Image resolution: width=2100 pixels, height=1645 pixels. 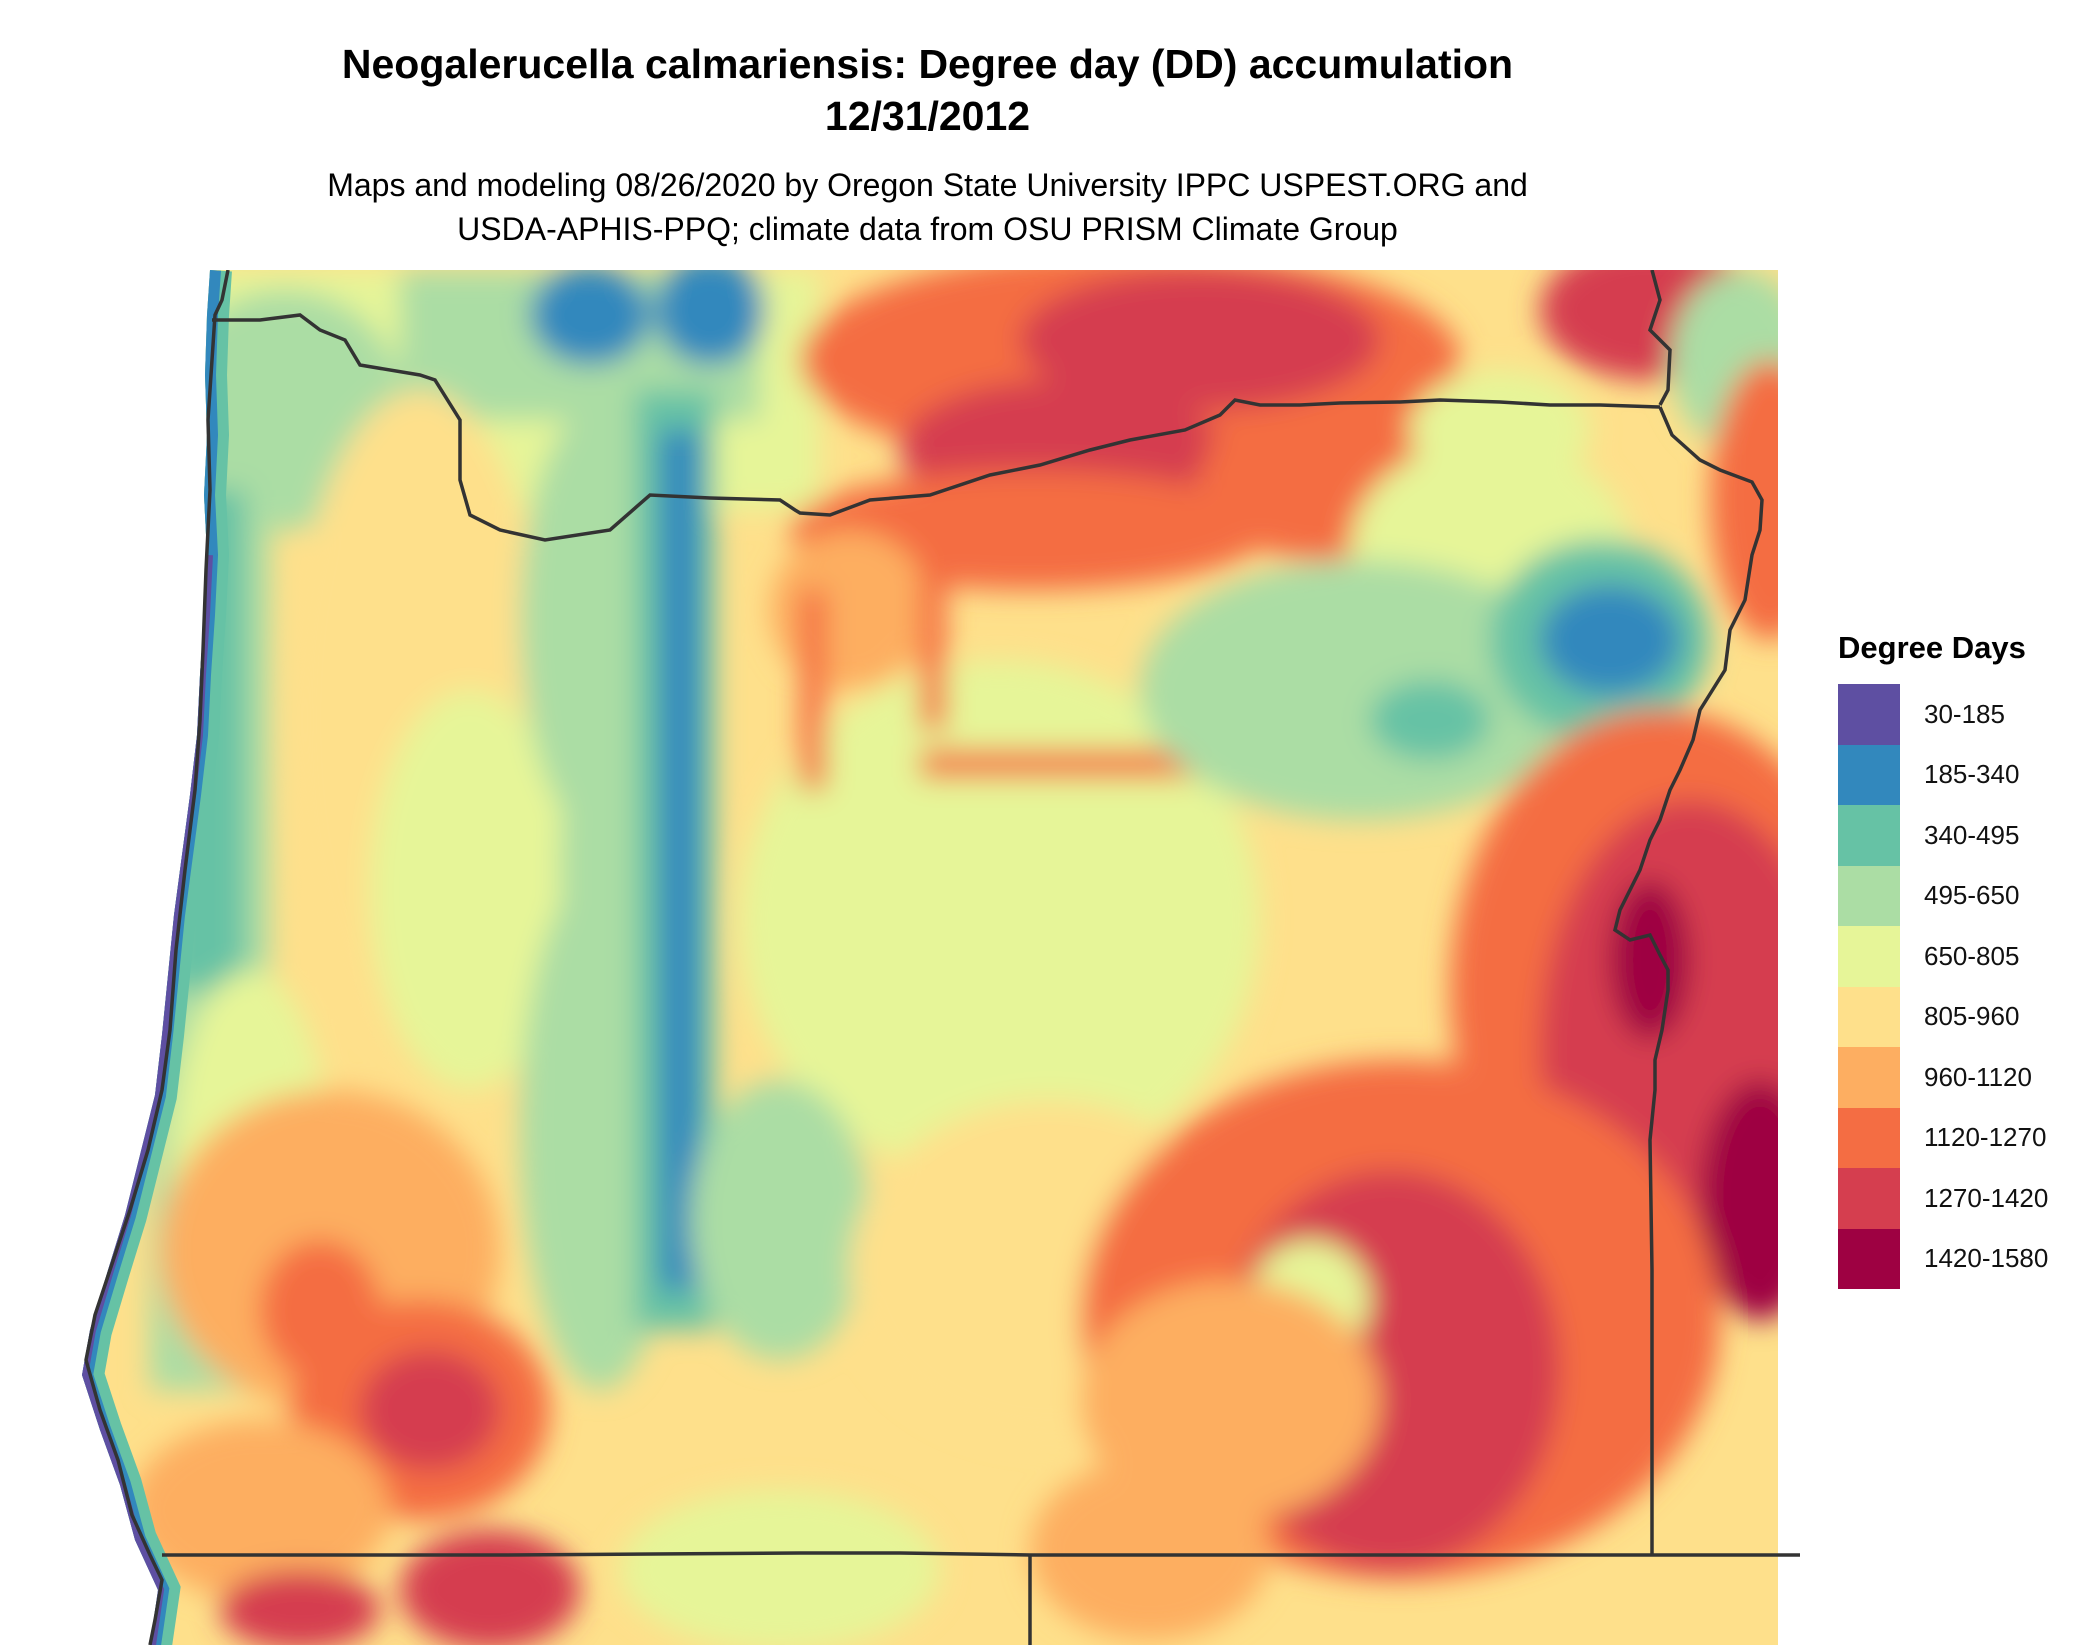 I want to click on legend-label: 30-185, so click(x=1964, y=713).